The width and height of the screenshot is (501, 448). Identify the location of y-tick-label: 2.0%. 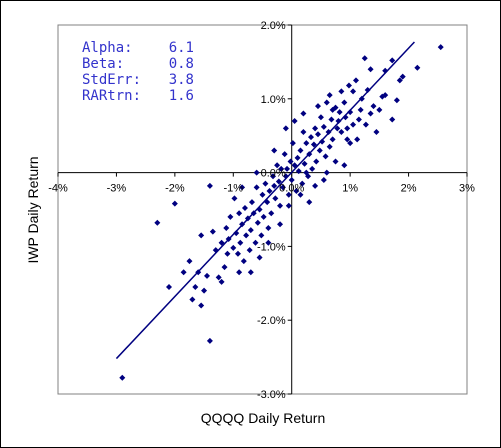
(273, 26).